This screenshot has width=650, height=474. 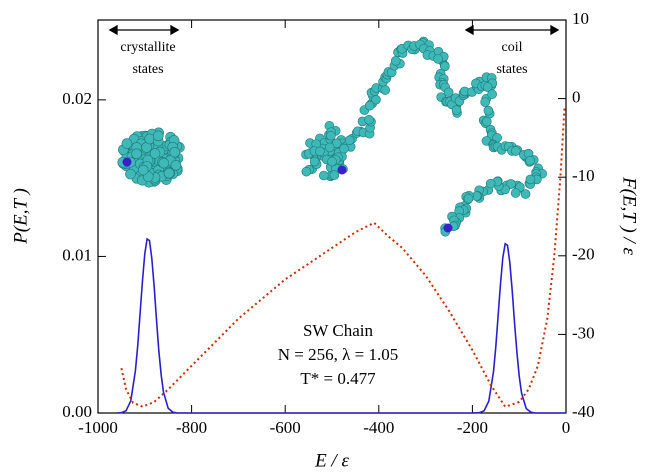 I want to click on y2-tick-label: 10, so click(x=580, y=18).